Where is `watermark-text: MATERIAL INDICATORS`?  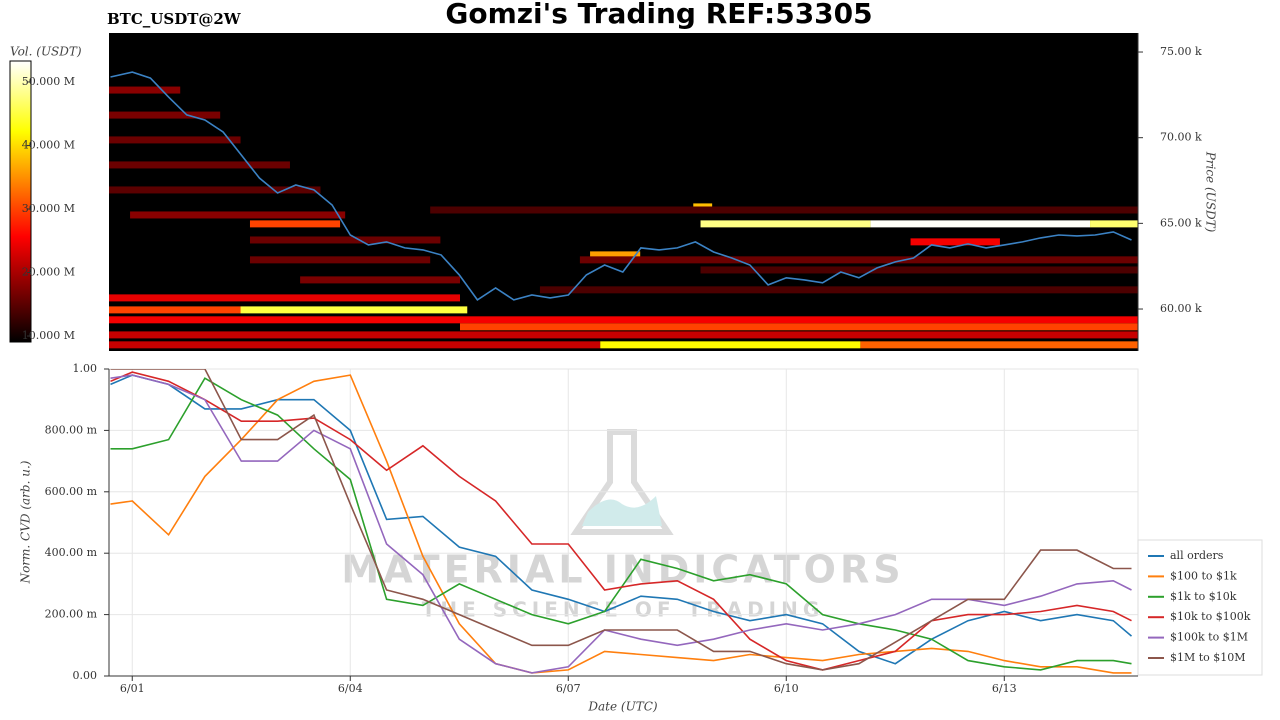 watermark-text: MATERIAL INDICATORS is located at coordinates (622, 570).